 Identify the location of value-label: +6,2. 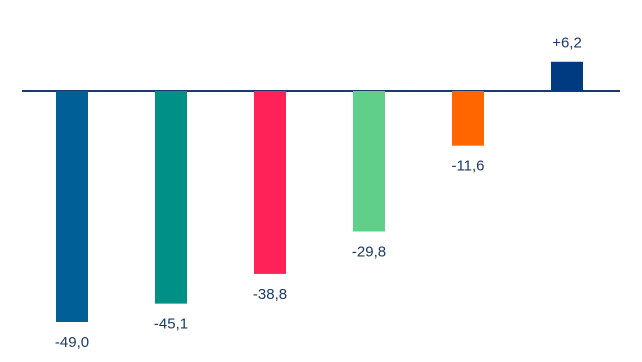
(567, 43).